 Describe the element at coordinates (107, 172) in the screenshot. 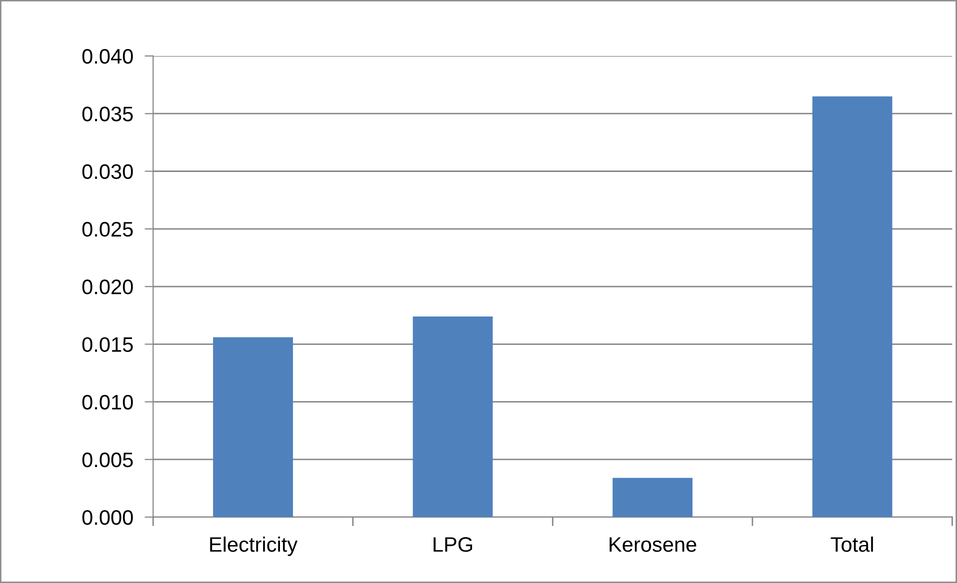

I see `y-tick-label: 0.030` at that location.